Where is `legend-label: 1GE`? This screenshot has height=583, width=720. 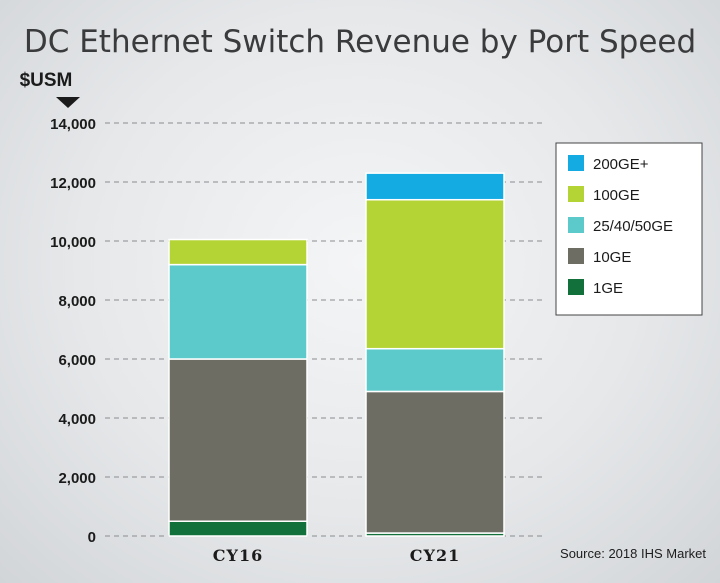 legend-label: 1GE is located at coordinates (608, 288).